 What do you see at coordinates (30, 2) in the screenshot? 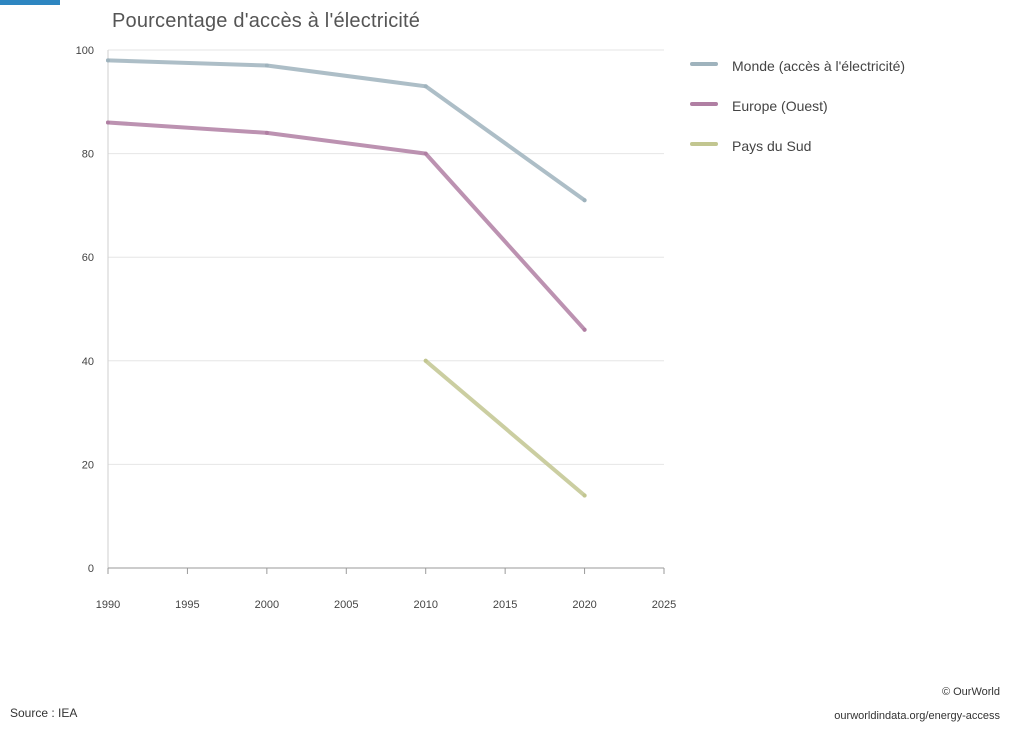
I see `corner-accent-bar` at bounding box center [30, 2].